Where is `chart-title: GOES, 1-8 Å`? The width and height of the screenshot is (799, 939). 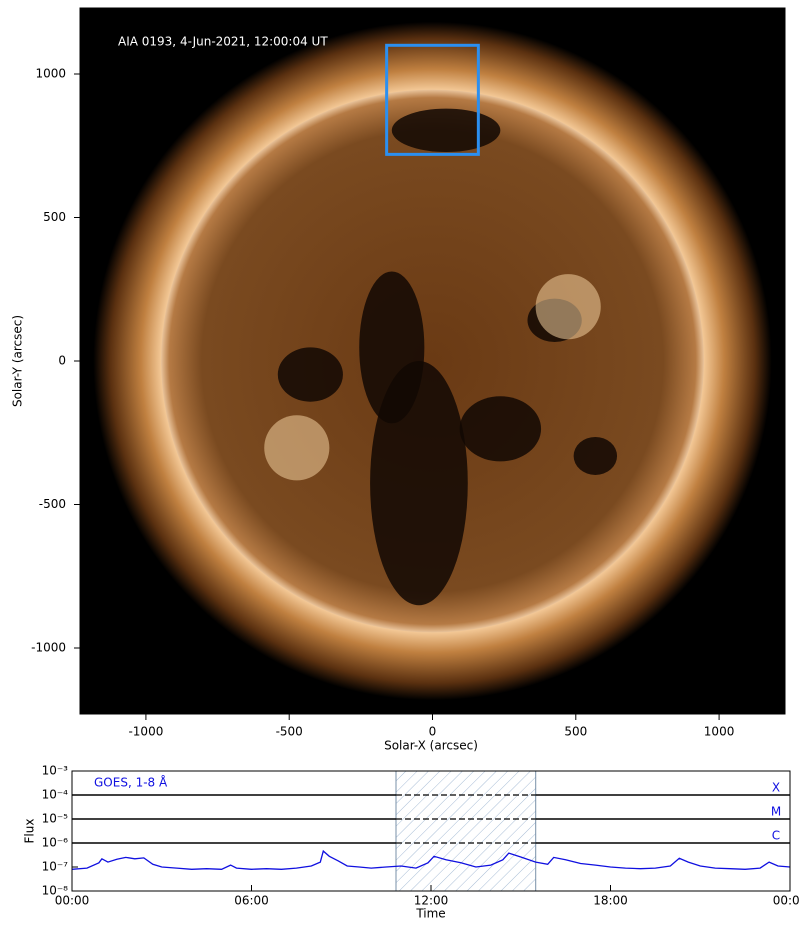
chart-title: GOES, 1-8 Å is located at coordinates (131, 782).